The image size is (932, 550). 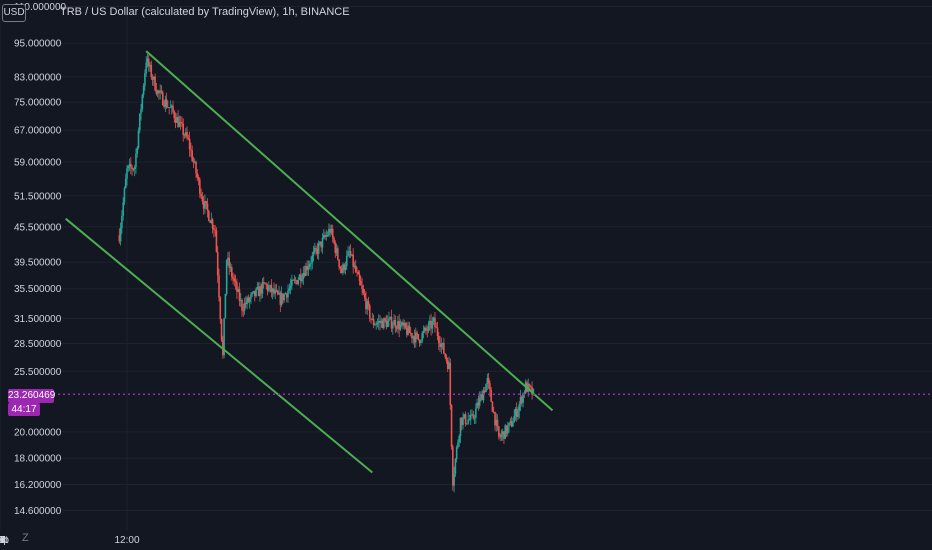 What do you see at coordinates (40, 7) in the screenshot?
I see `y-tick-label: 110.000000` at bounding box center [40, 7].